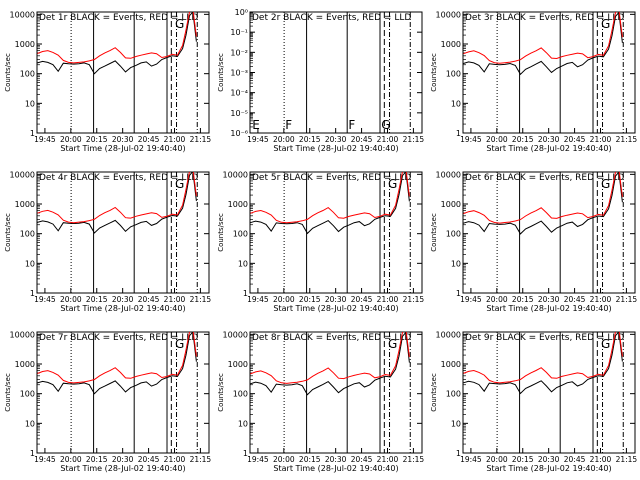 The height and width of the screenshot is (480, 640). I want to click on chart-title: Det 3r BLACK = Events, RED = LLD, so click(544, 18).